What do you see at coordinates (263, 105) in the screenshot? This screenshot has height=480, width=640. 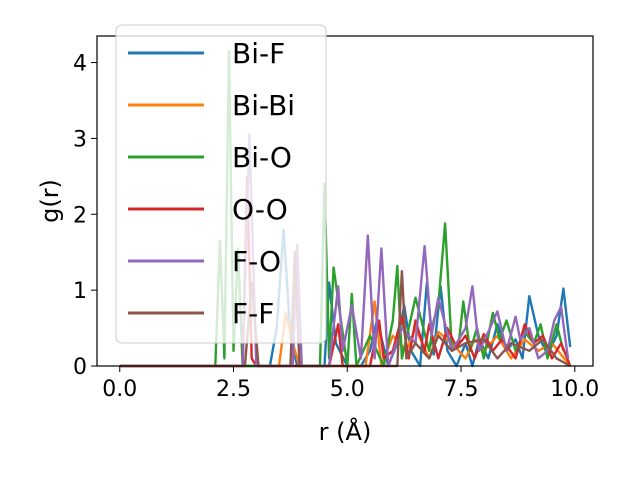 I see `legend-label-bi-bi: Bi-Bi` at bounding box center [263, 105].